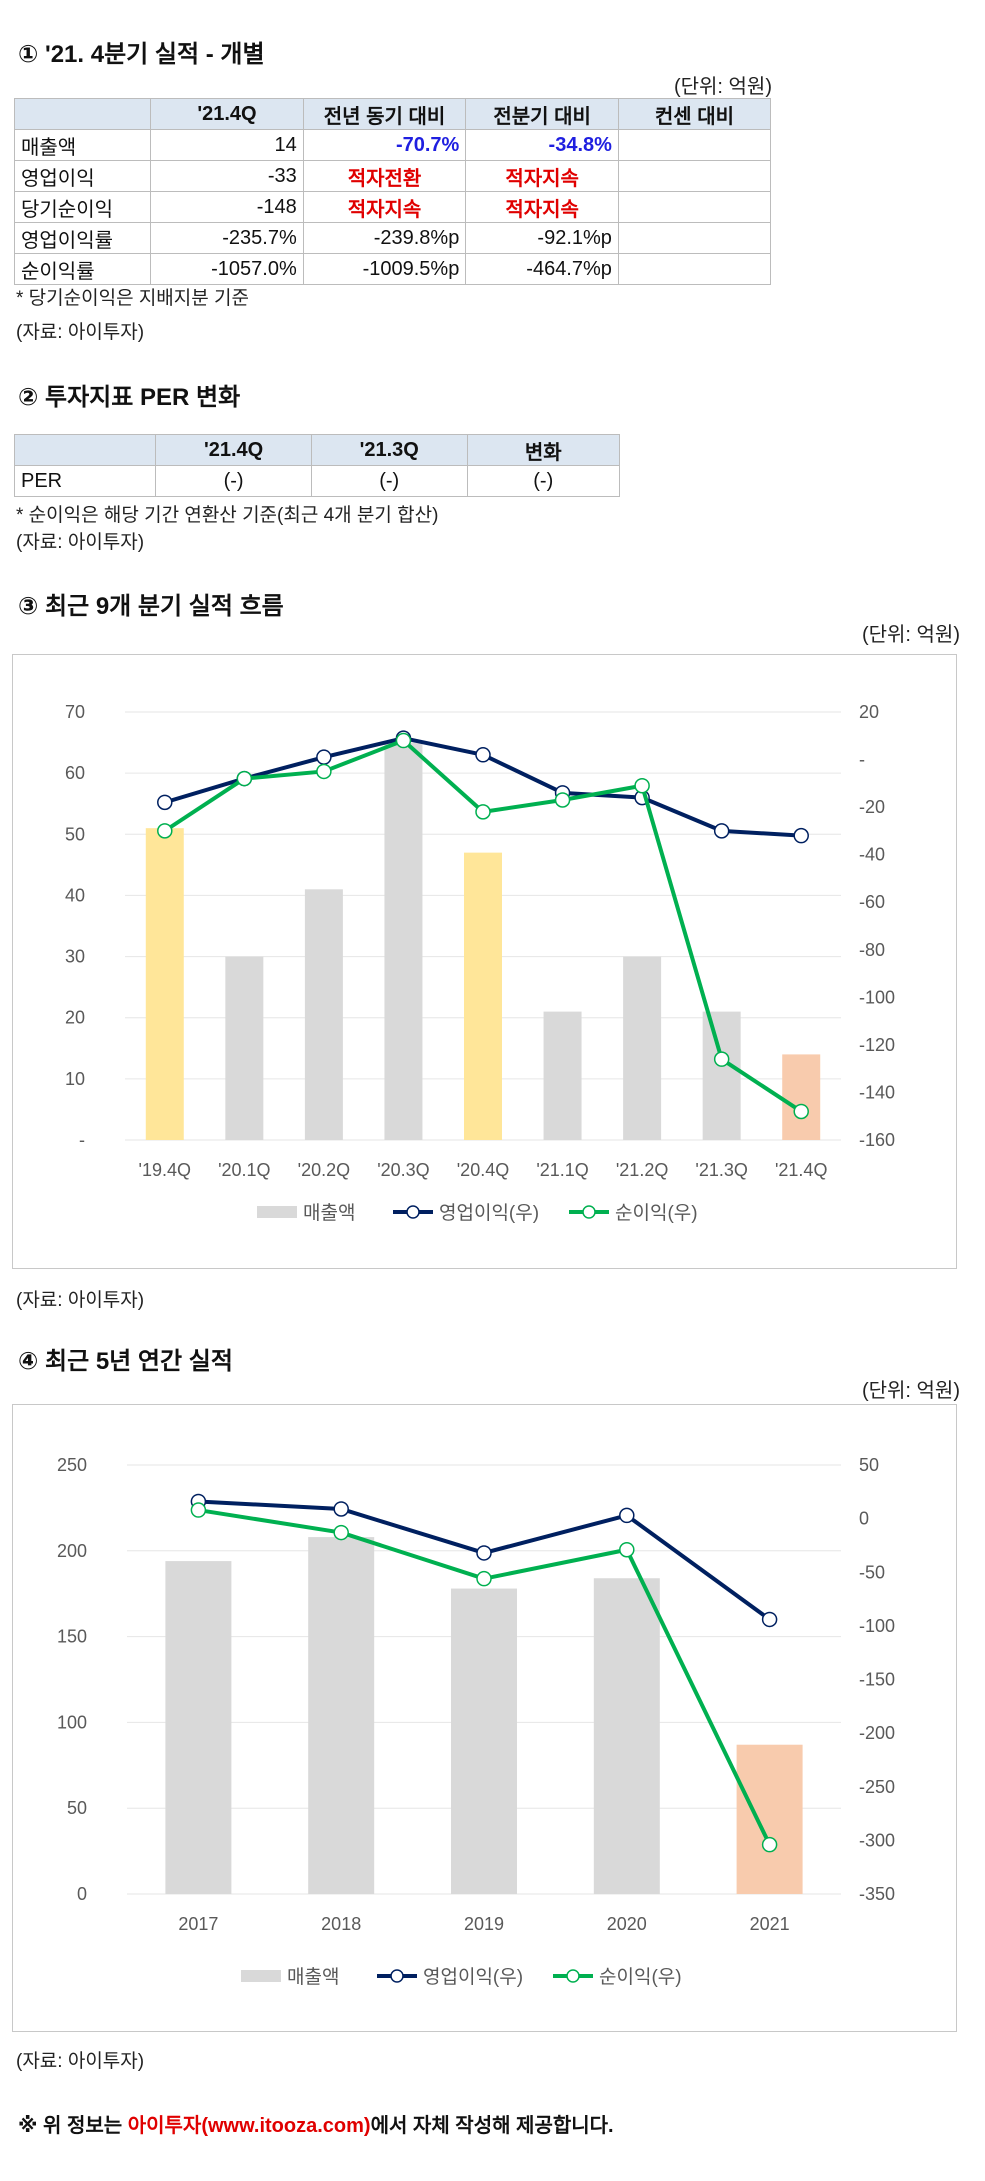 The height and width of the screenshot is (2181, 985). Describe the element at coordinates (483, 1170) in the screenshot. I see `category-label: '20.4Q` at that location.